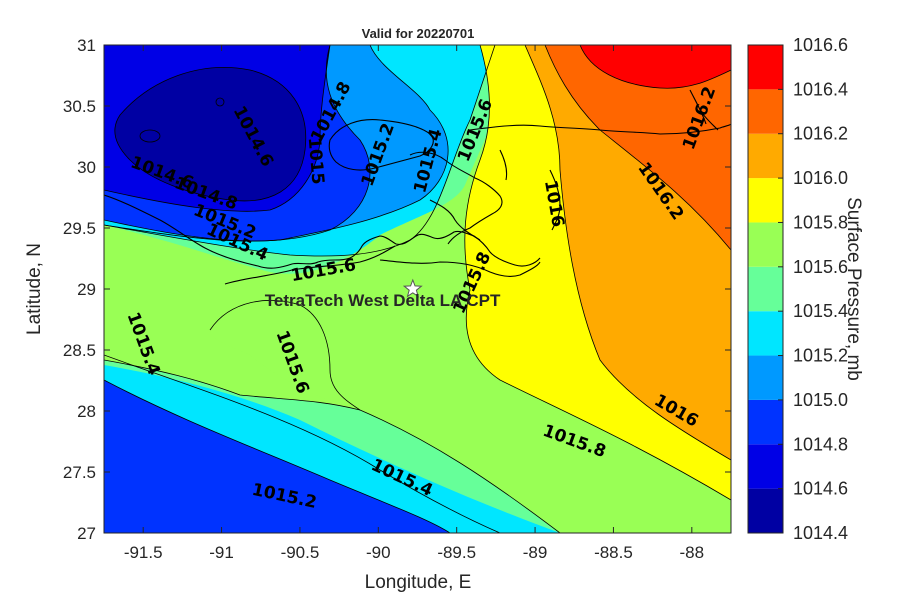 The image size is (900, 600). Describe the element at coordinates (79, 350) in the screenshot. I see `y-tick-label: 28.5` at that location.